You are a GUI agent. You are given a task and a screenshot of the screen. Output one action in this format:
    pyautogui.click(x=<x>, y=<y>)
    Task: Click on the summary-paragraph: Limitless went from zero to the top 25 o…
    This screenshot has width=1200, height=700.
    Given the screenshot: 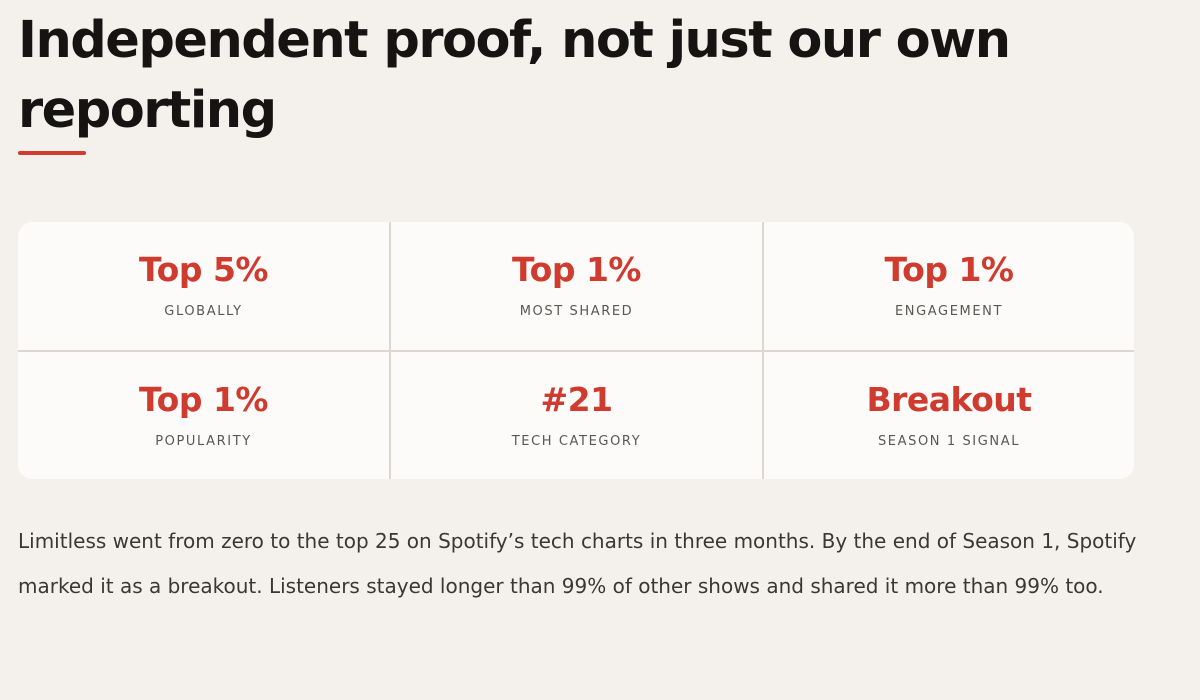 What is the action you would take?
    pyautogui.click(x=577, y=563)
    